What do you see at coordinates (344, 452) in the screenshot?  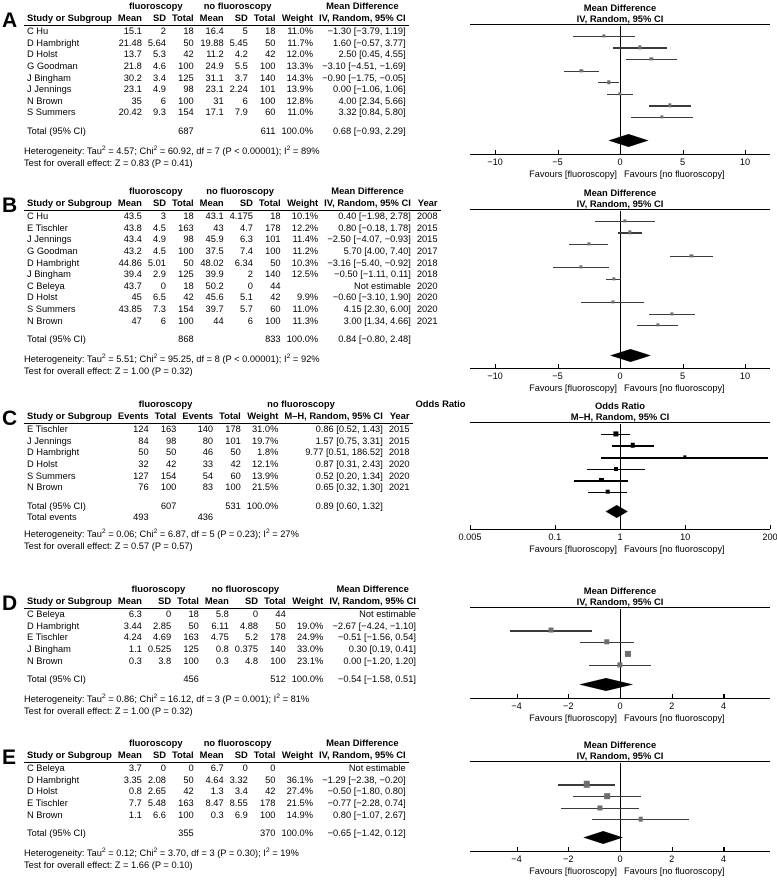 I see `effect-estimate: 9.77 [0.51, 186.52]` at bounding box center [344, 452].